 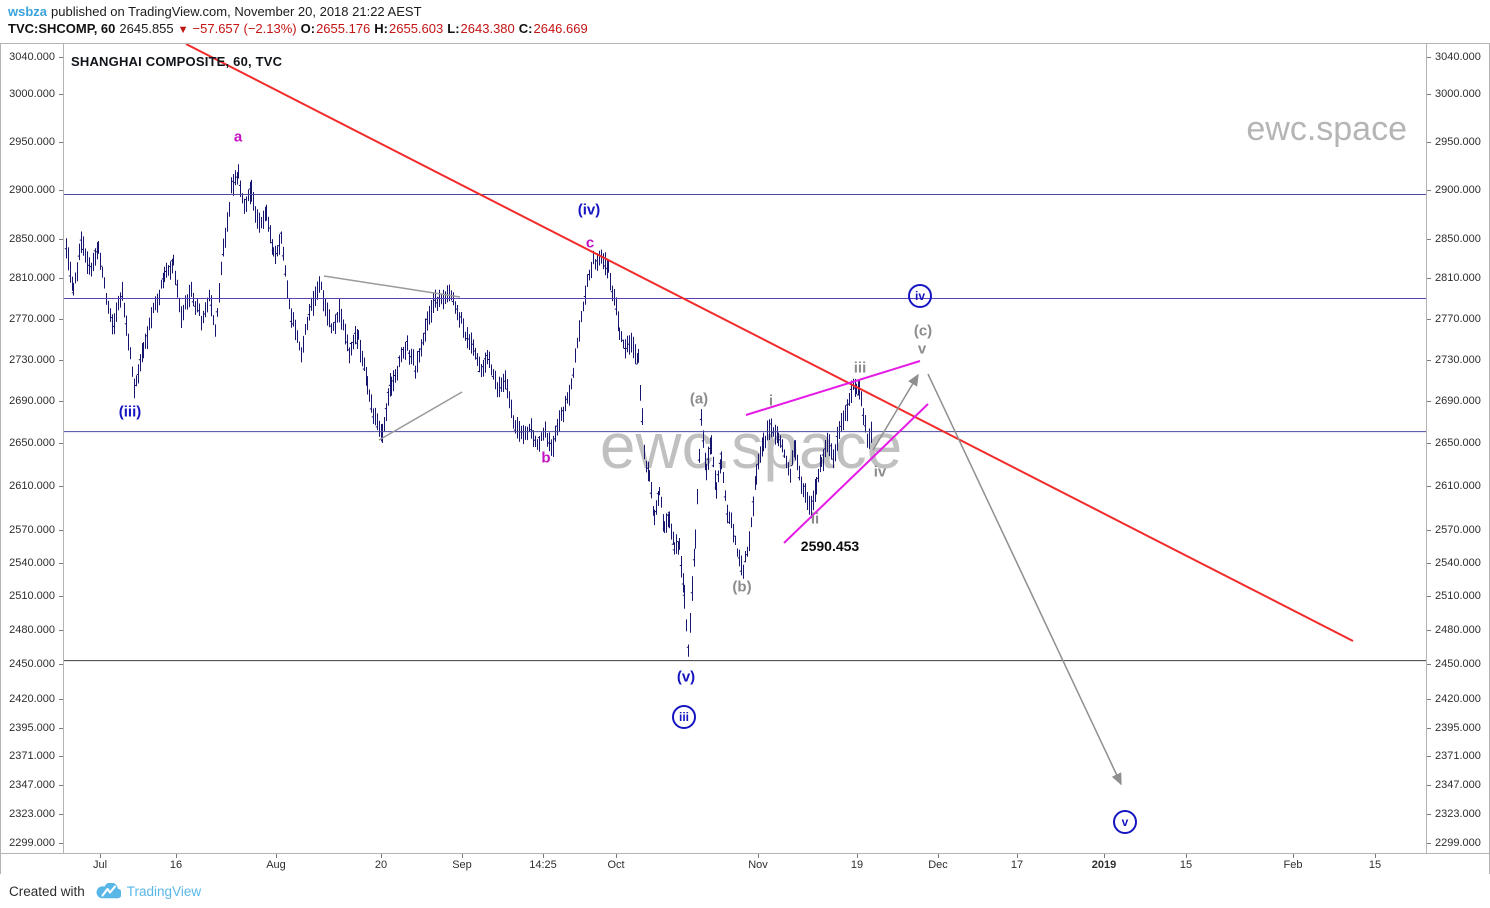 I want to click on price-tick-2730: 2730.000, so click(x=1458, y=359).